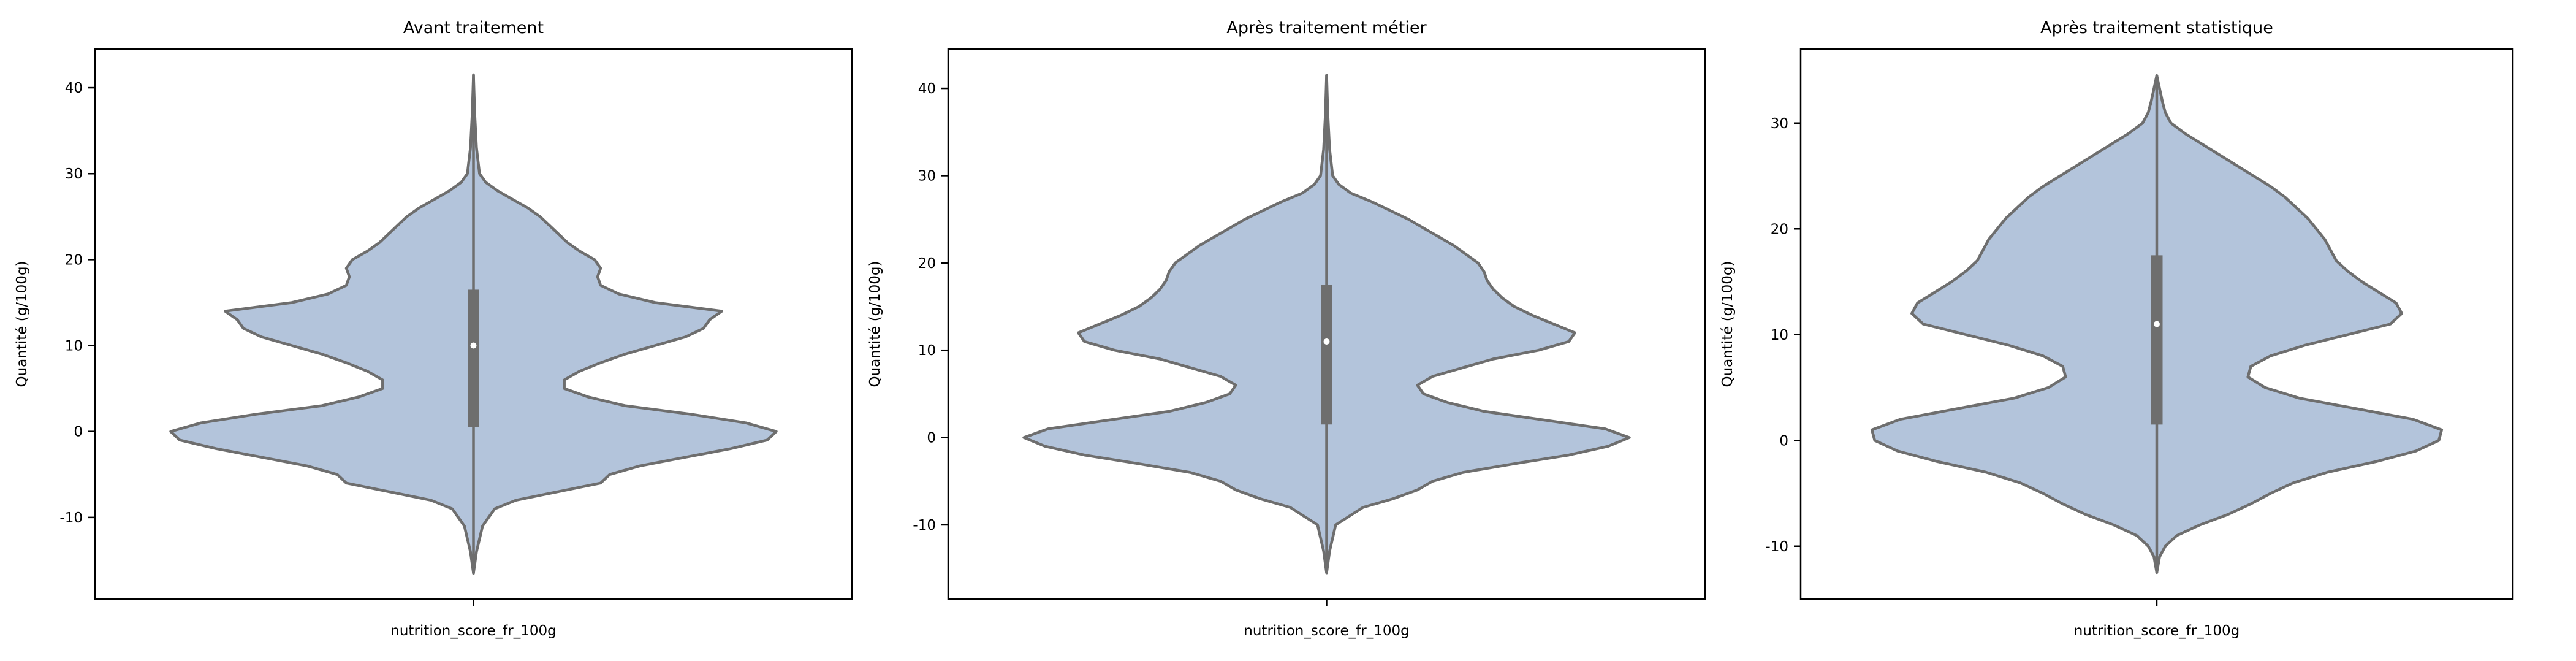 Image resolution: width=2576 pixels, height=661 pixels. Describe the element at coordinates (2156, 27) in the screenshot. I see `chart-title: Après traitement statistique` at that location.